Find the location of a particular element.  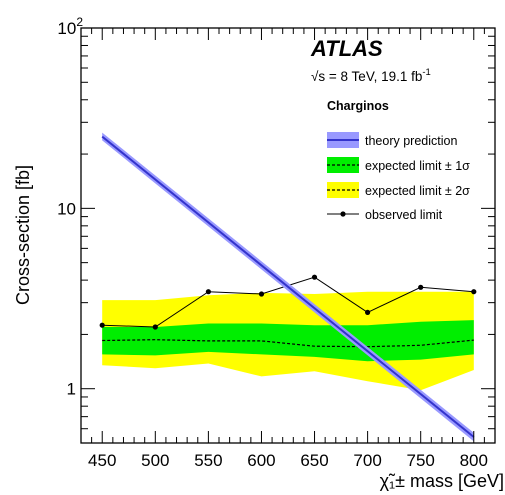

legend-title: Charginos is located at coordinates (358, 106).